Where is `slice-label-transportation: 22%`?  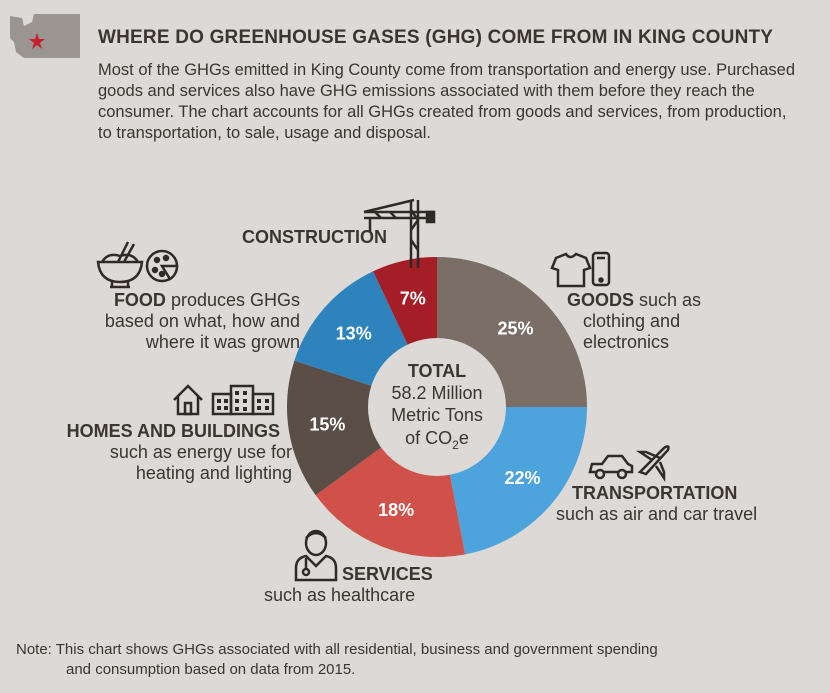 slice-label-transportation: 22% is located at coordinates (522, 478).